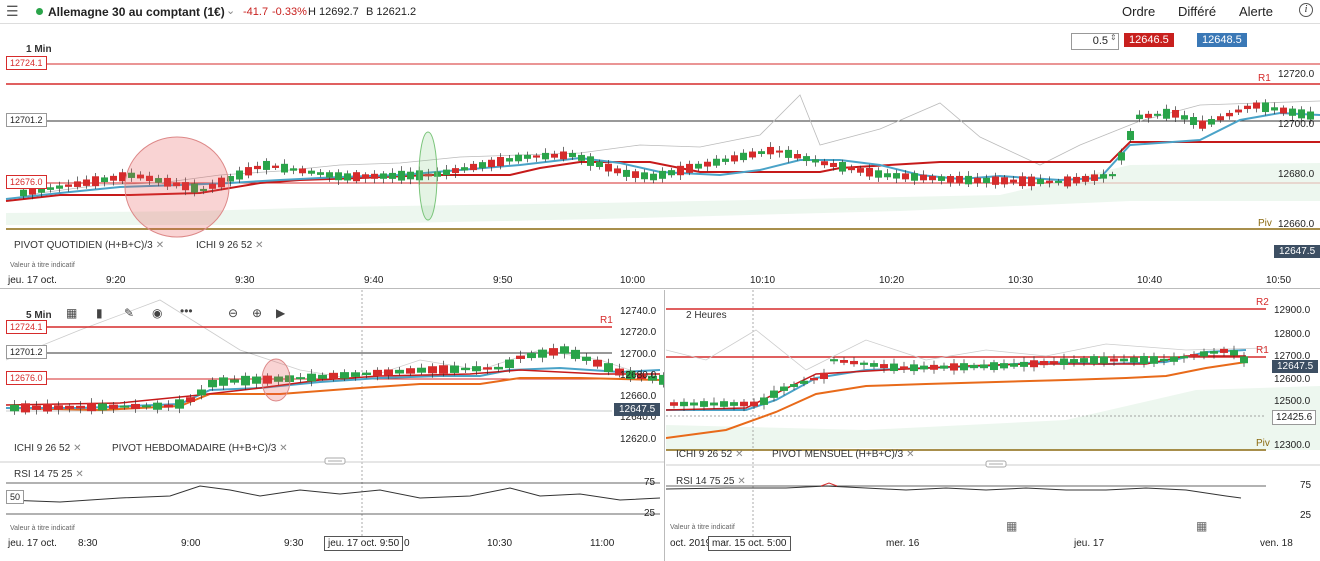 Image resolution: width=1320 pixels, height=561 pixels. I want to click on quantity-input: 0.5, so click(1095, 41).